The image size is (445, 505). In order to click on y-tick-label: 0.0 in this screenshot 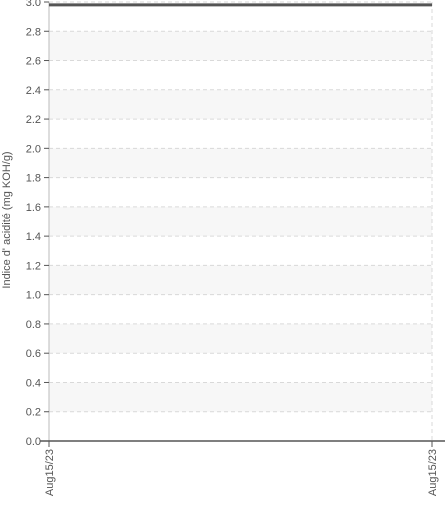, I will do `click(33, 442)`.